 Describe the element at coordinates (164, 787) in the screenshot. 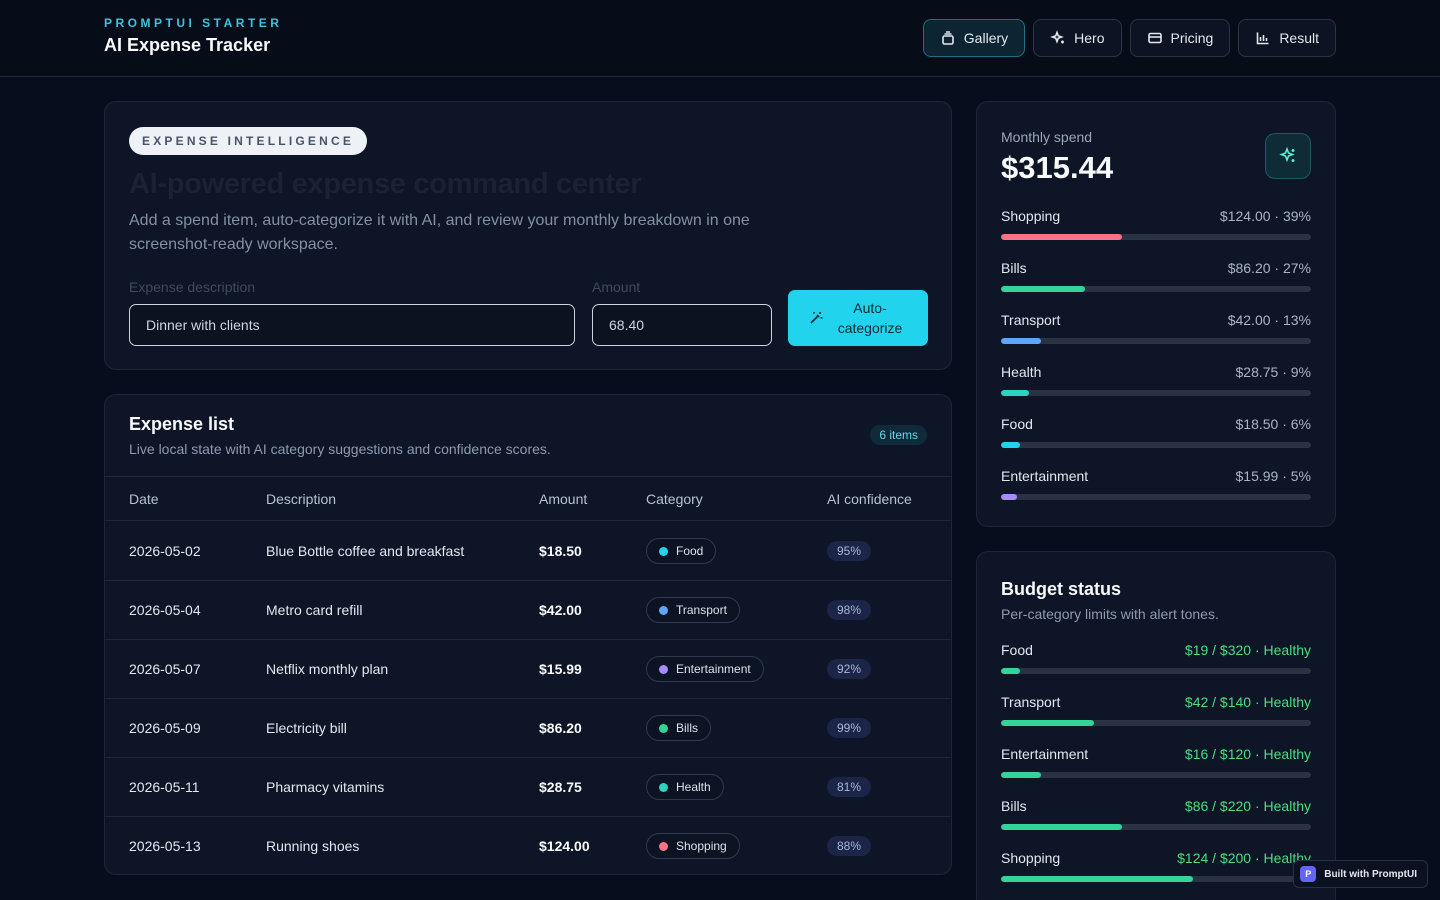

I see `row-date: 2026-05-11` at that location.